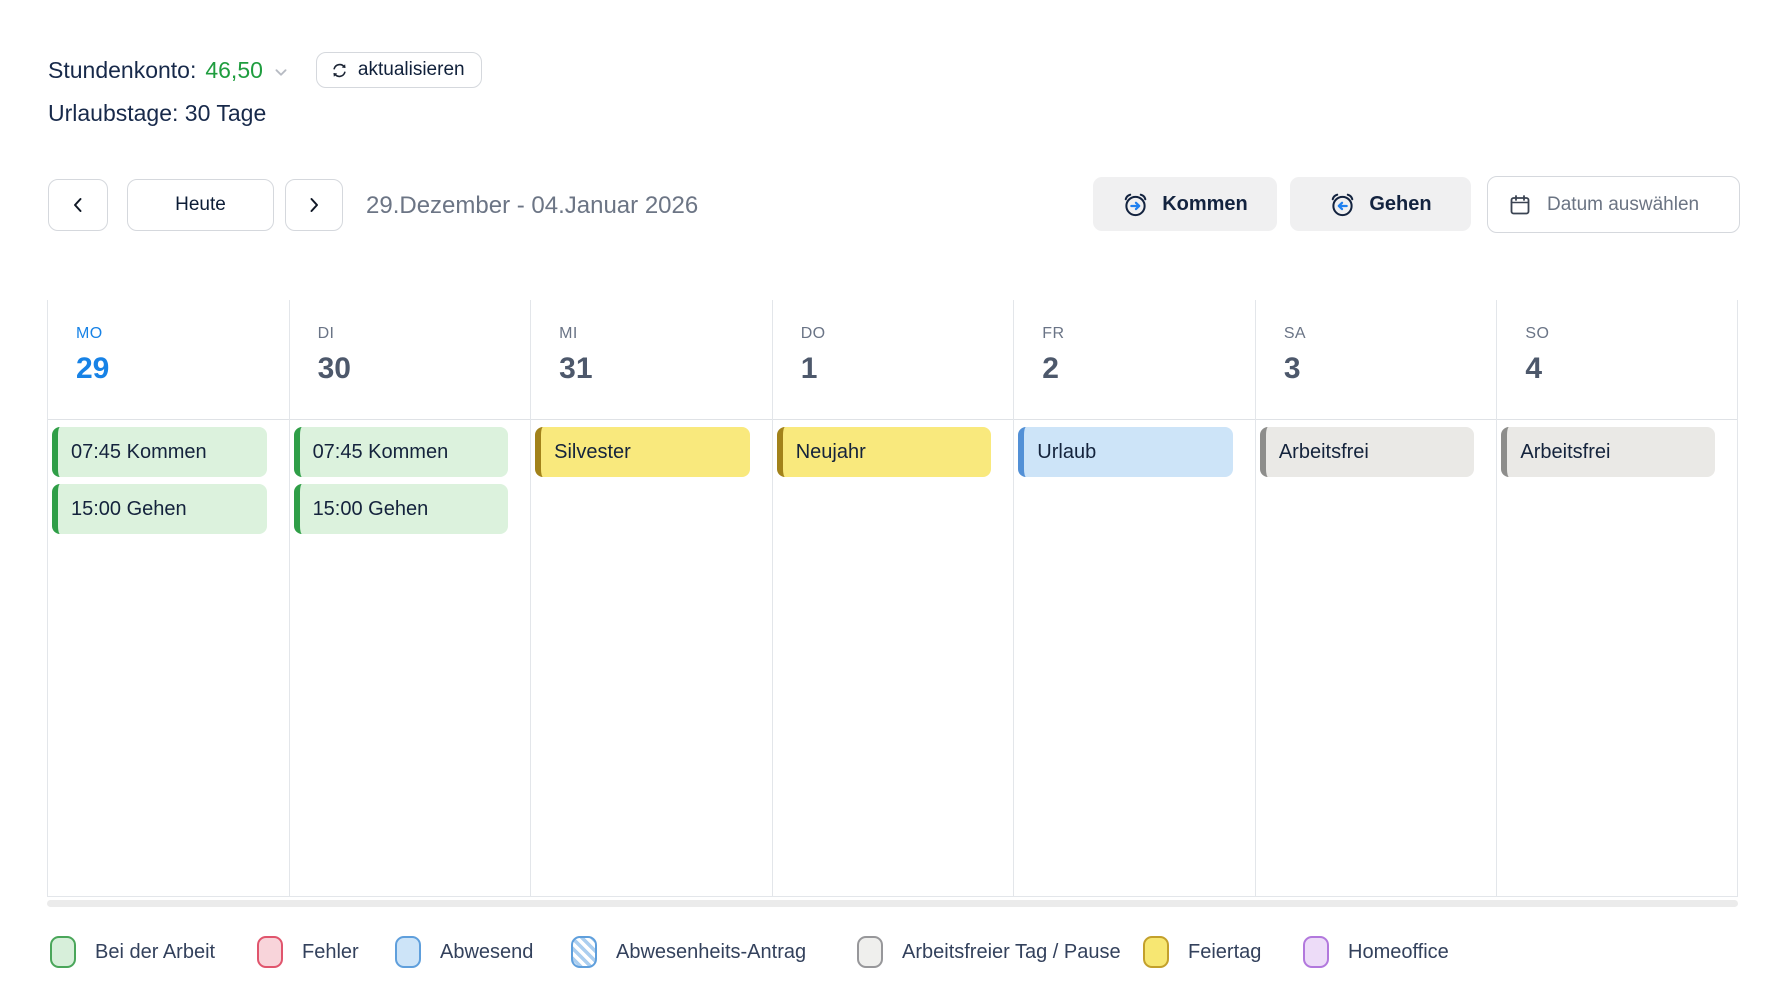  I want to click on day-column: DO 1 Neujahr, so click(892, 598).